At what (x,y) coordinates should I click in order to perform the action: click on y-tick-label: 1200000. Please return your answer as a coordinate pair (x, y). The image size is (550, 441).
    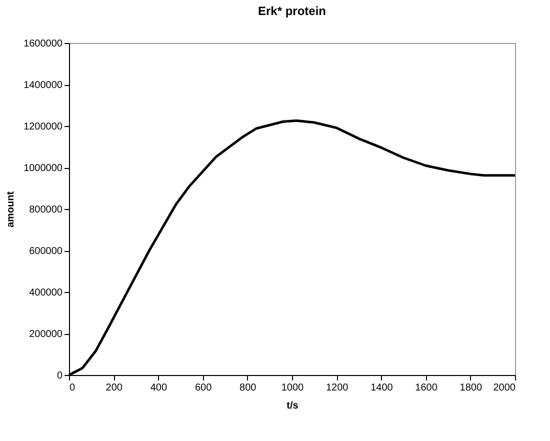
    Looking at the image, I should click on (43, 127).